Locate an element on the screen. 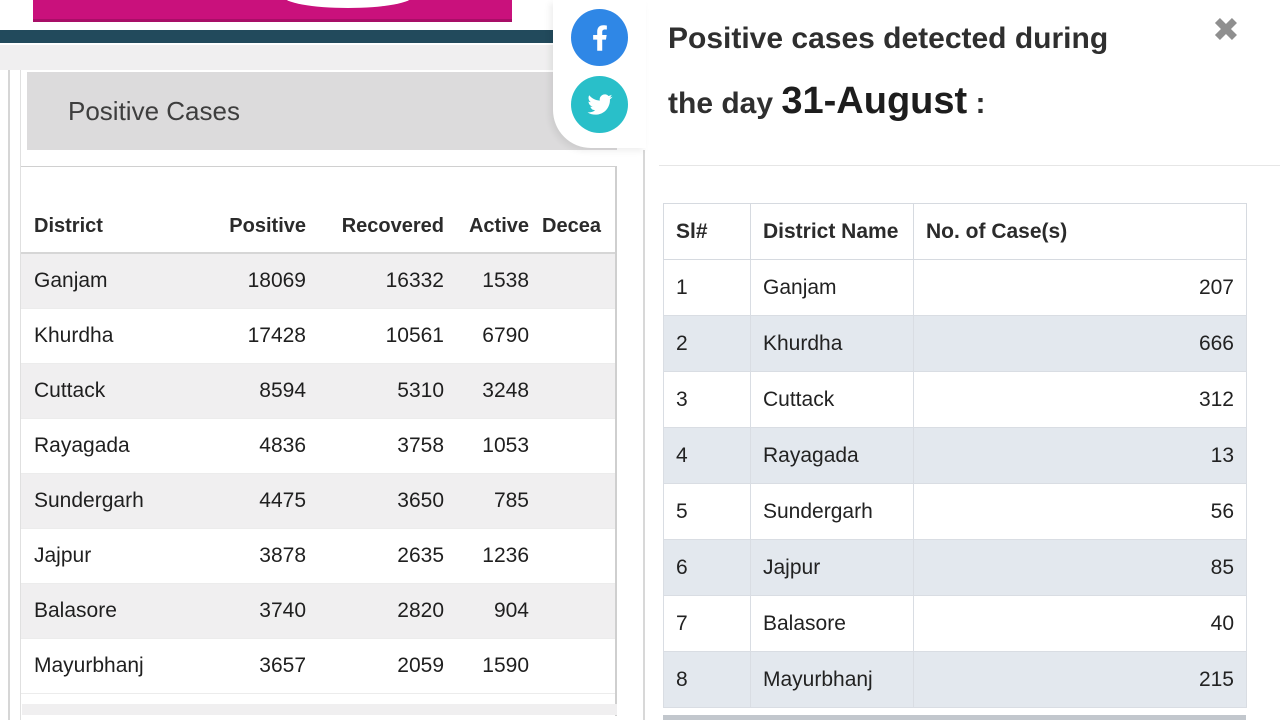 The width and height of the screenshot is (1280, 720). table-row: 2 Khurdha 666 is located at coordinates (955, 343).